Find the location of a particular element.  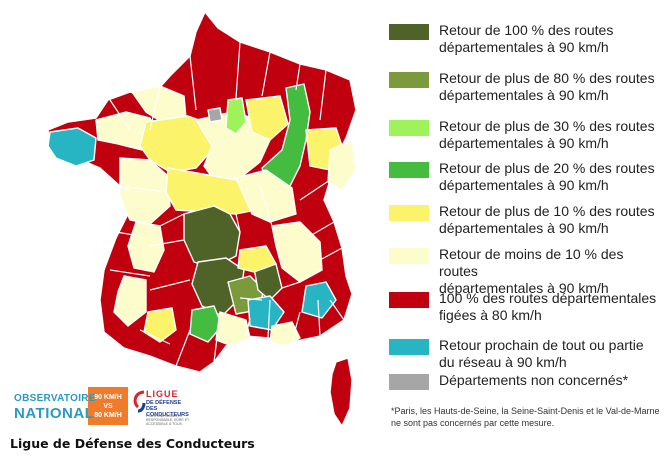

region-cyan-alpes is located at coordinates (319, 300).